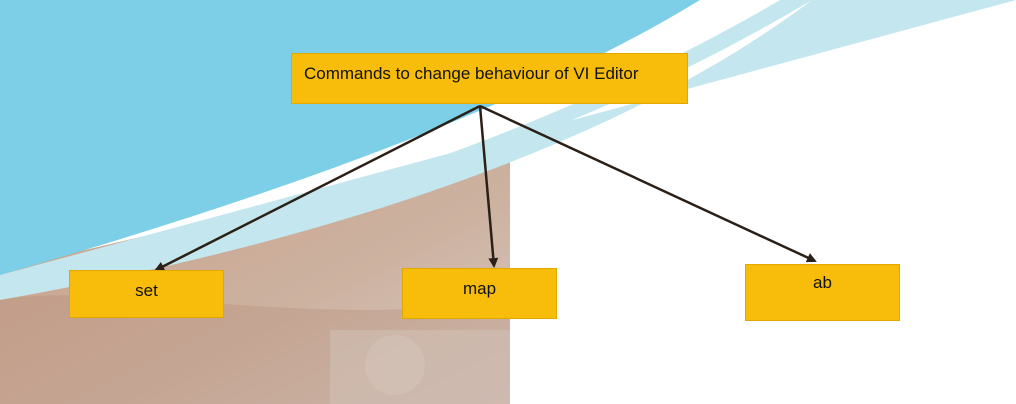 This screenshot has height=404, width=1016. I want to click on arrow-to-map, so click(488, 186).